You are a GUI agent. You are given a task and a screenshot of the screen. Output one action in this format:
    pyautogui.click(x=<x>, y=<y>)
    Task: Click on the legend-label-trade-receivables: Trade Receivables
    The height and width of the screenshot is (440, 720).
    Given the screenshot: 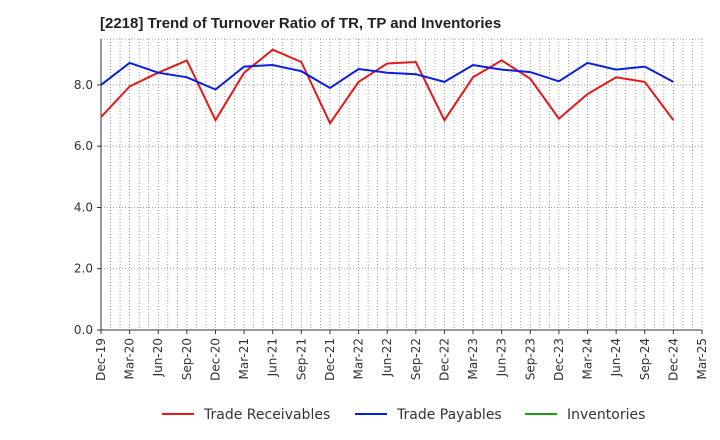 What is the action you would take?
    pyautogui.click(x=266, y=415)
    